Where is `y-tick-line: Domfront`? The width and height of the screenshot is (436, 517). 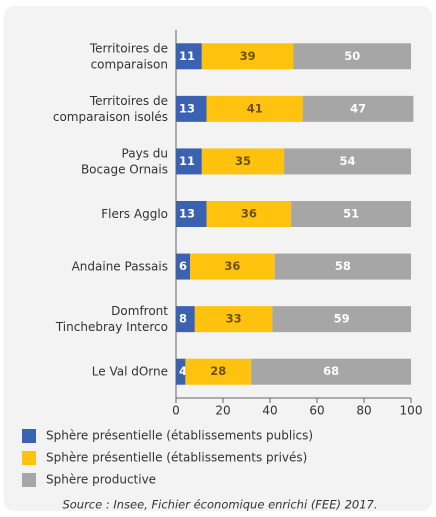 y-tick-line: Domfront is located at coordinates (139, 311).